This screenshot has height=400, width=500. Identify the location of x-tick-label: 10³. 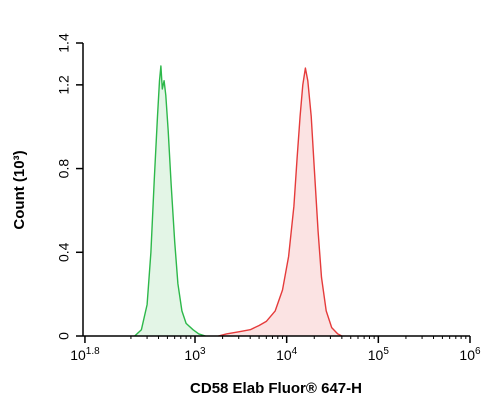
(195, 354).